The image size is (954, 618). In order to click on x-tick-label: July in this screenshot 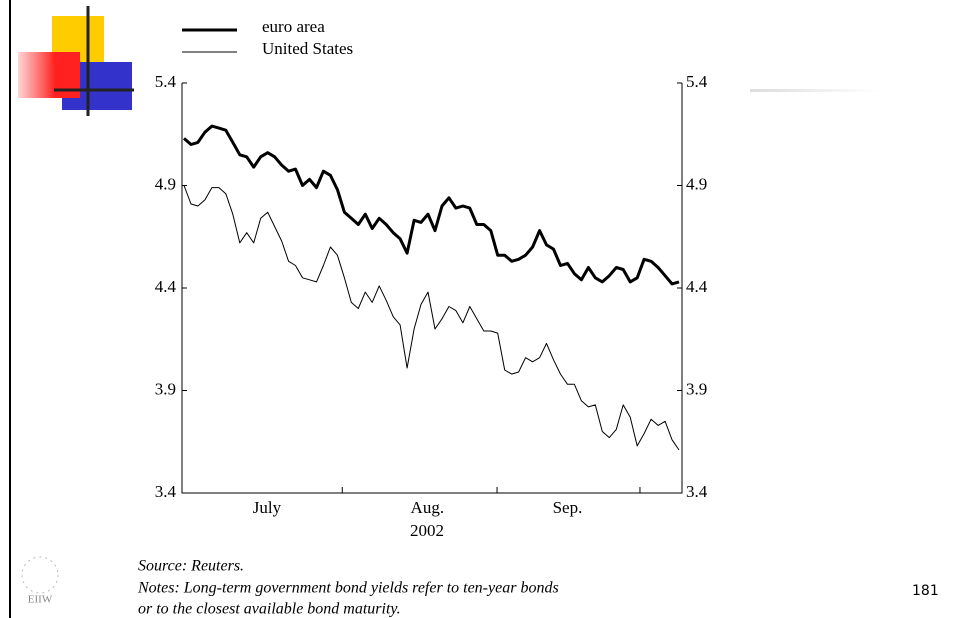, I will do `click(267, 507)`.